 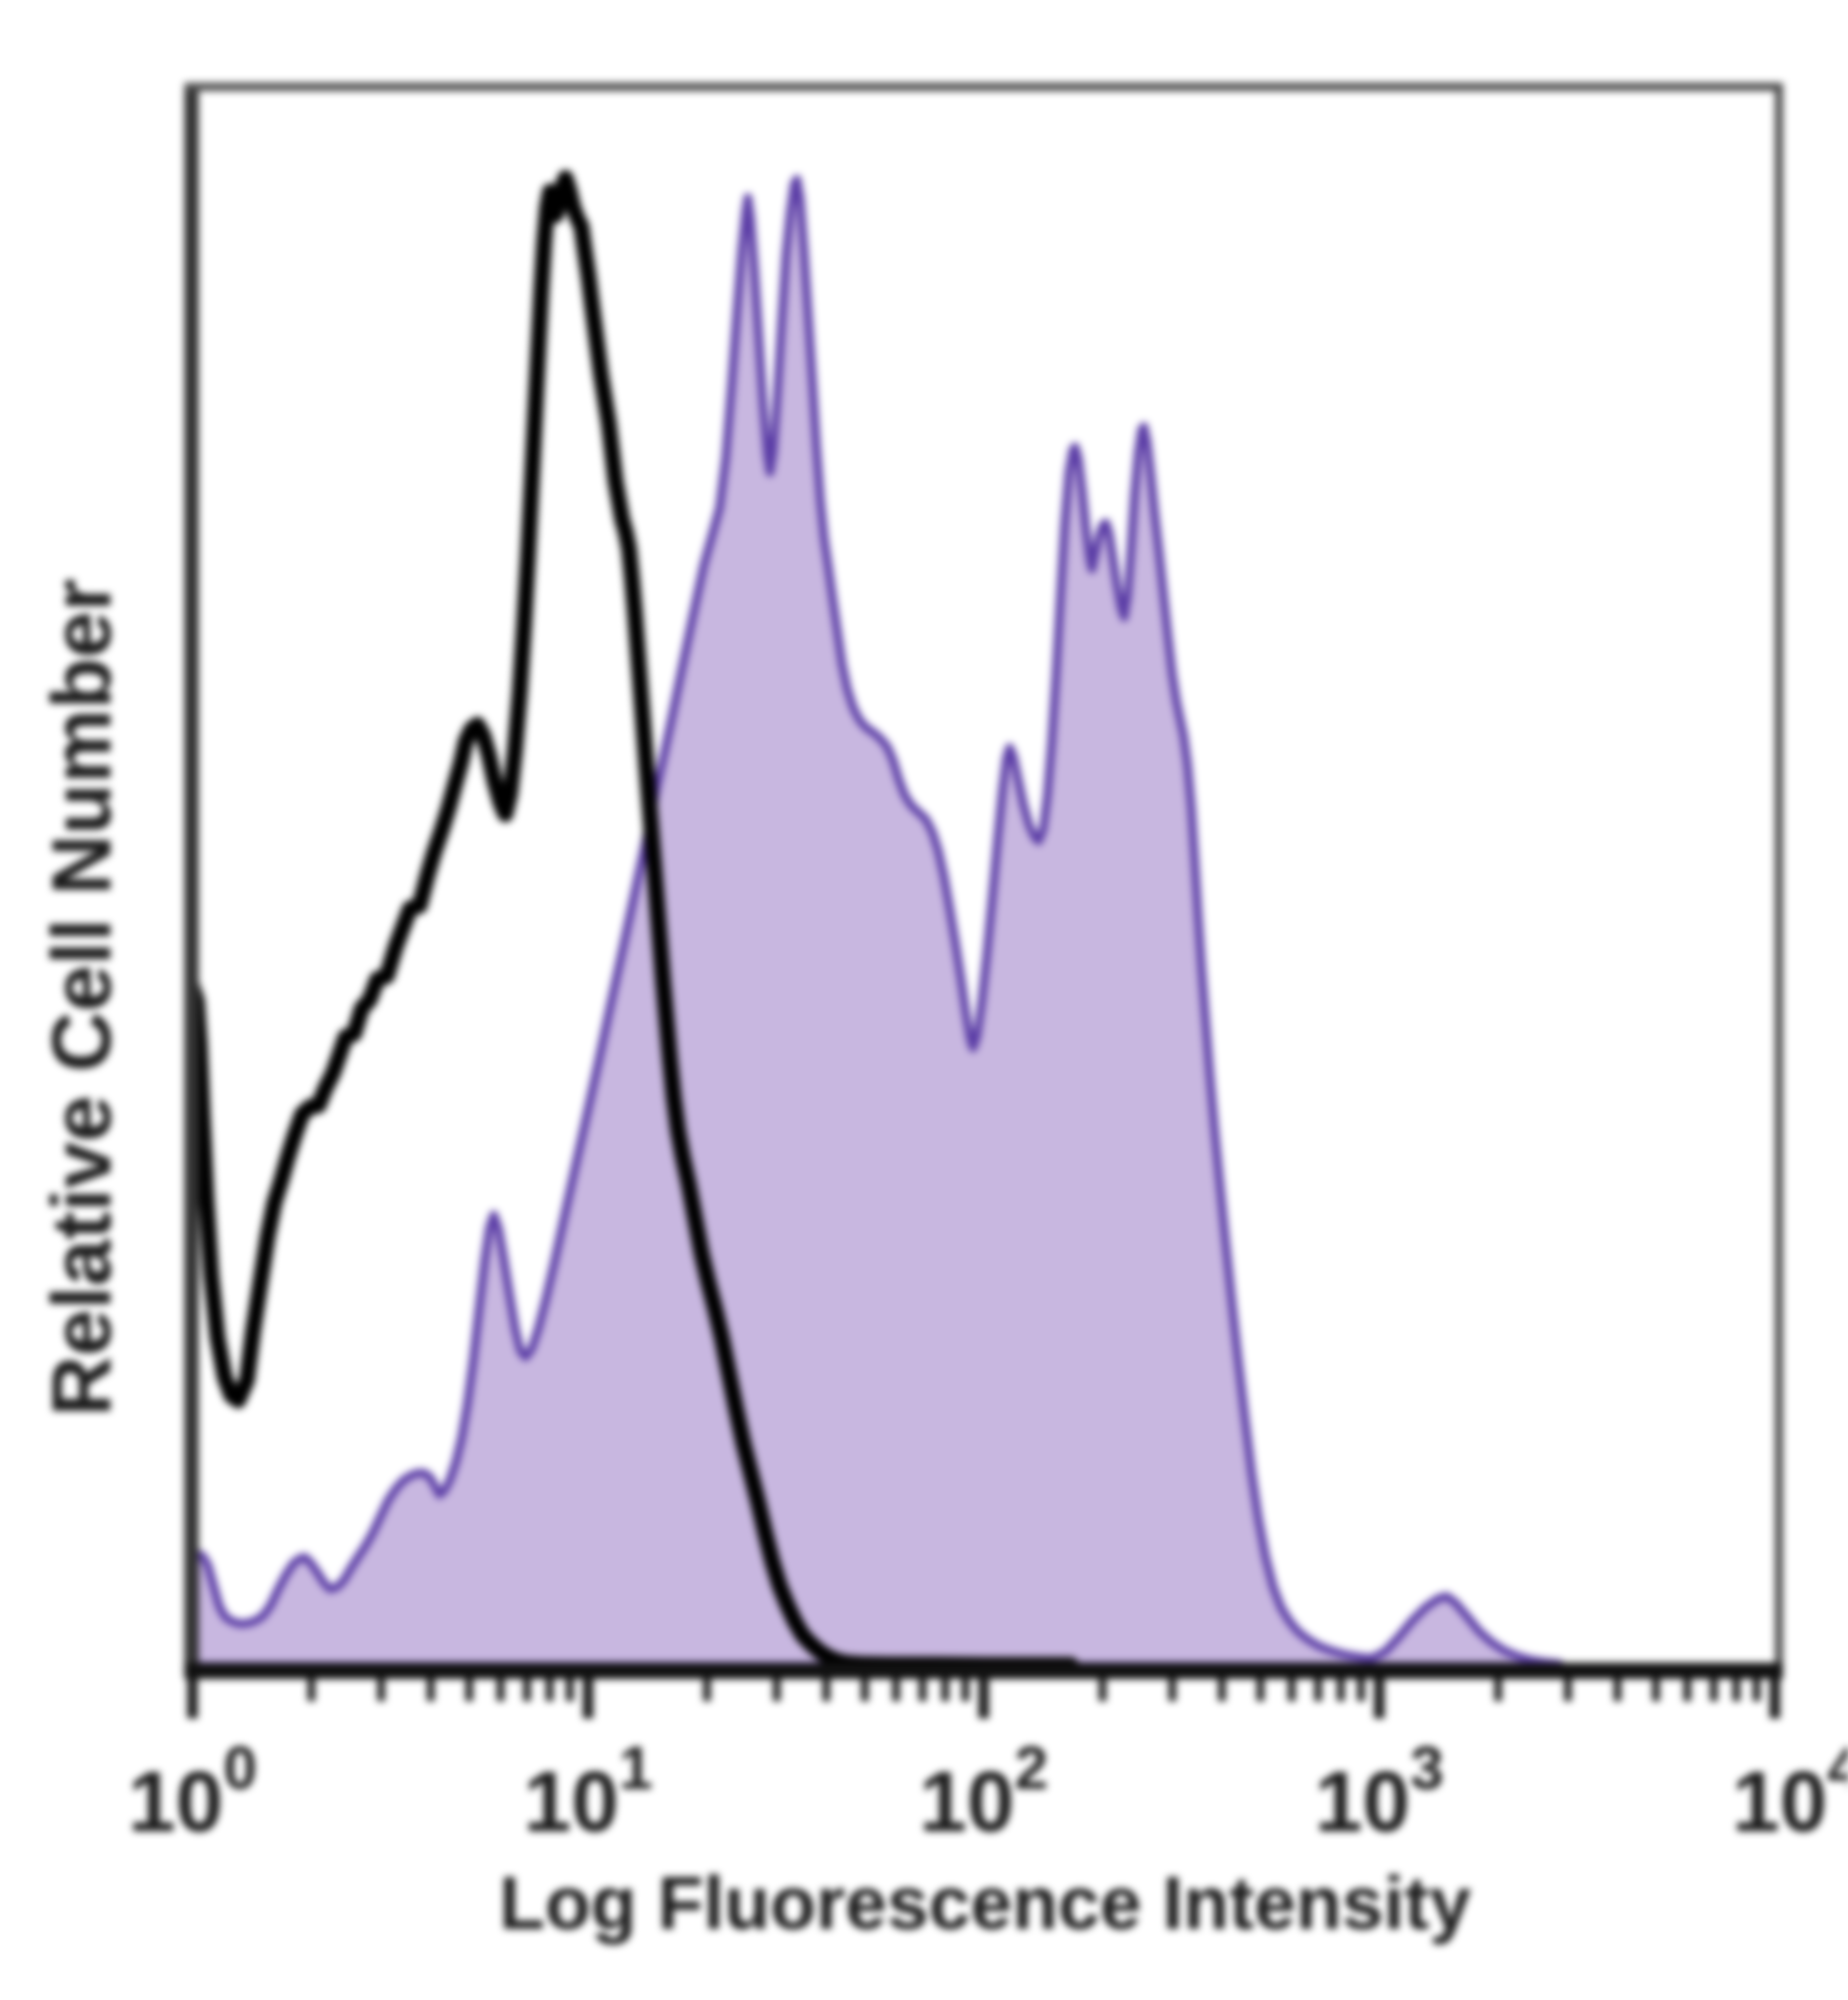 I want to click on svg-text: Log Fluorescence Intensity, so click(x=985, y=1903).